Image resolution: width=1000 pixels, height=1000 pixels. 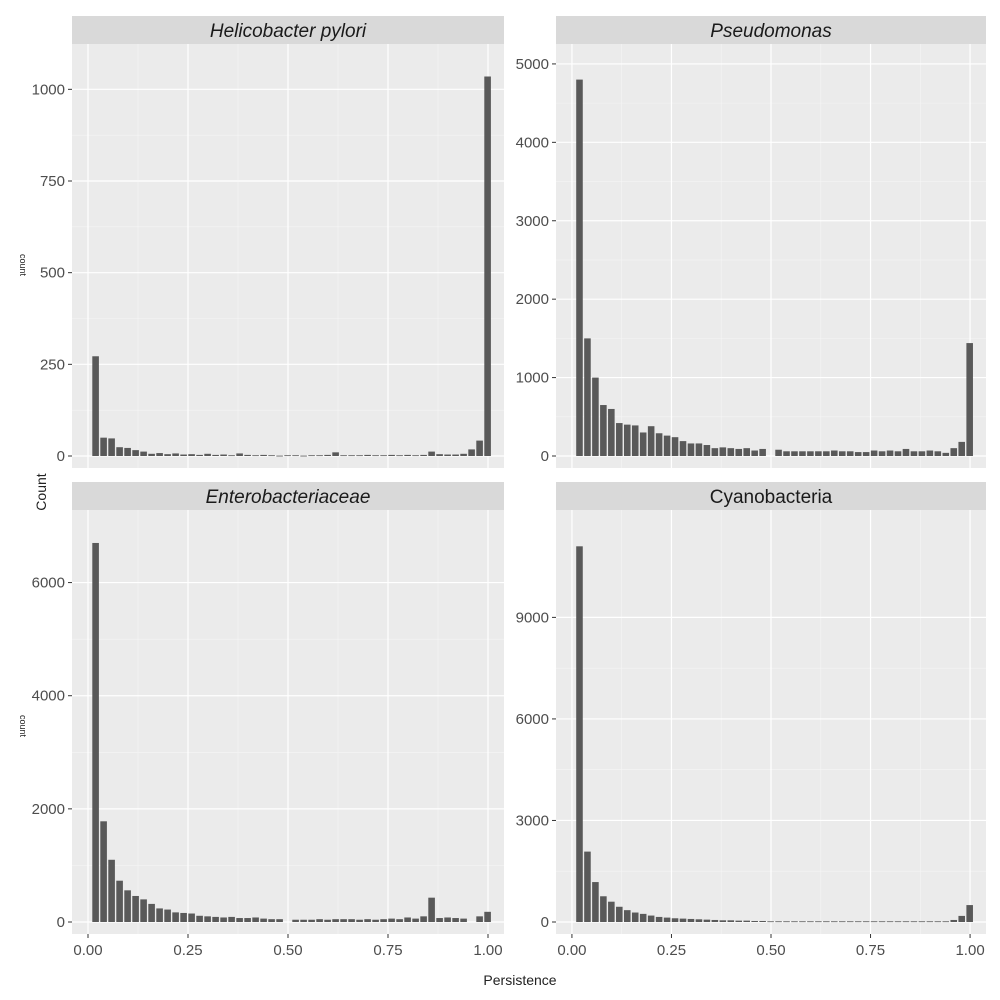 What do you see at coordinates (52, 273) in the screenshot?
I see `y-tick-label: 500` at bounding box center [52, 273].